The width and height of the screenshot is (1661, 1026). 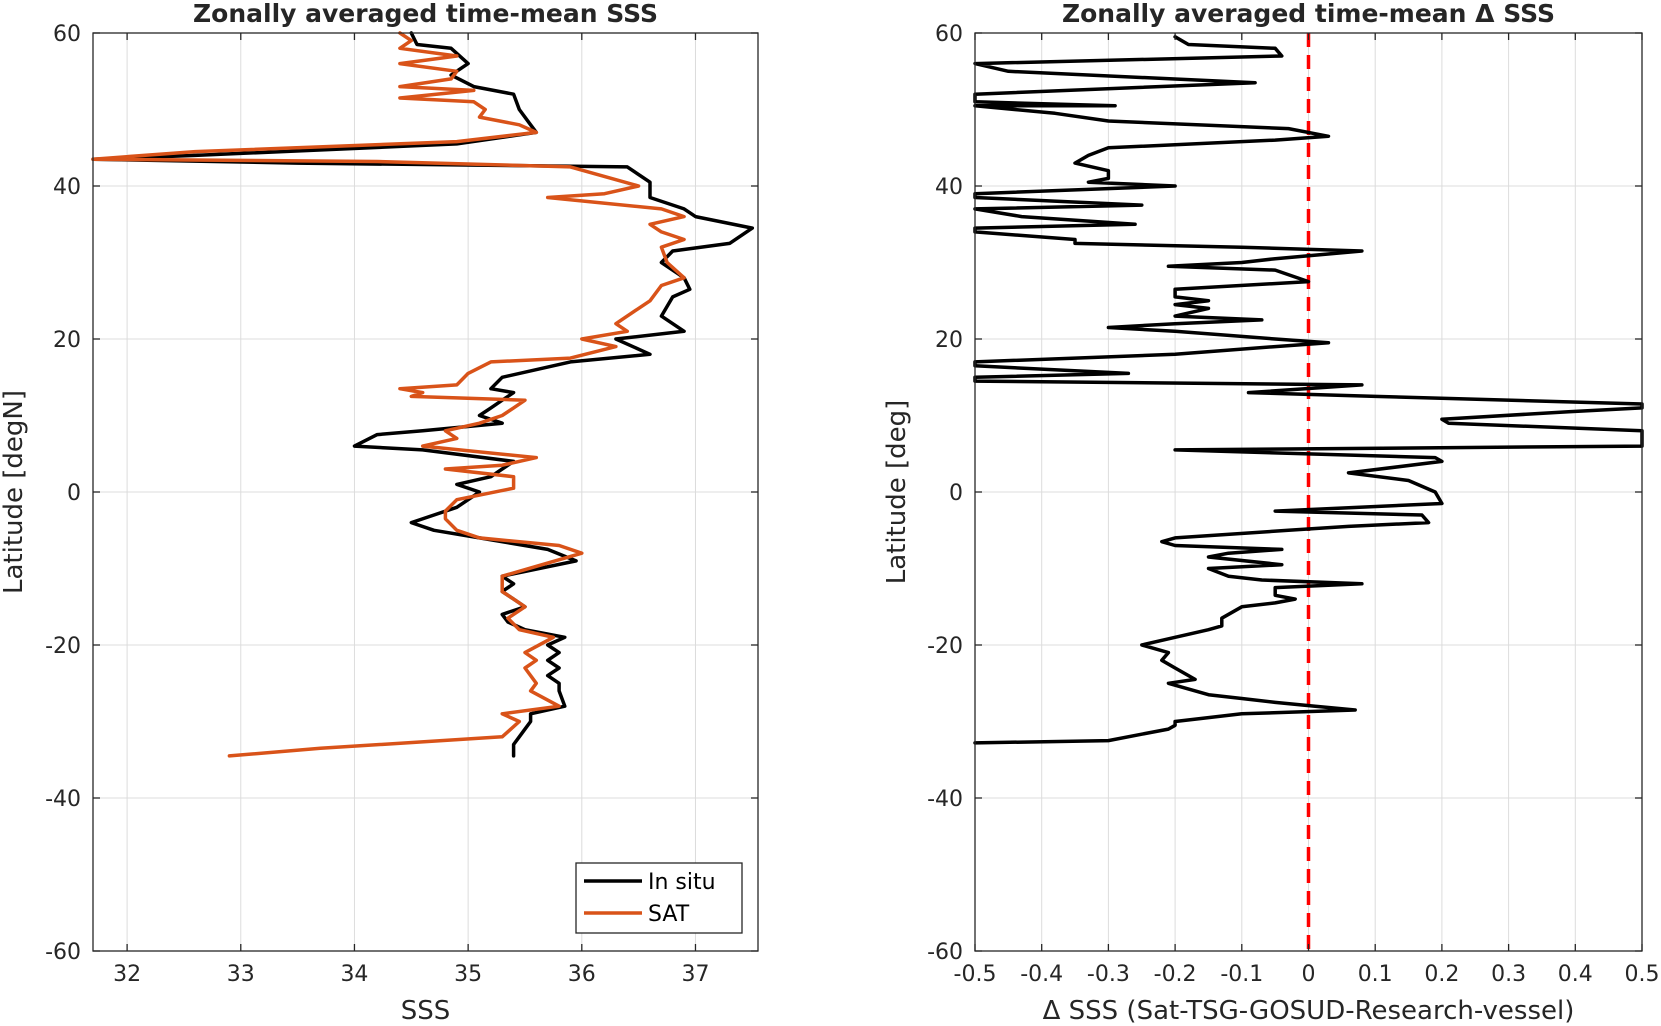 What do you see at coordinates (582, 974) in the screenshot?
I see `x-tick-label: 36` at bounding box center [582, 974].